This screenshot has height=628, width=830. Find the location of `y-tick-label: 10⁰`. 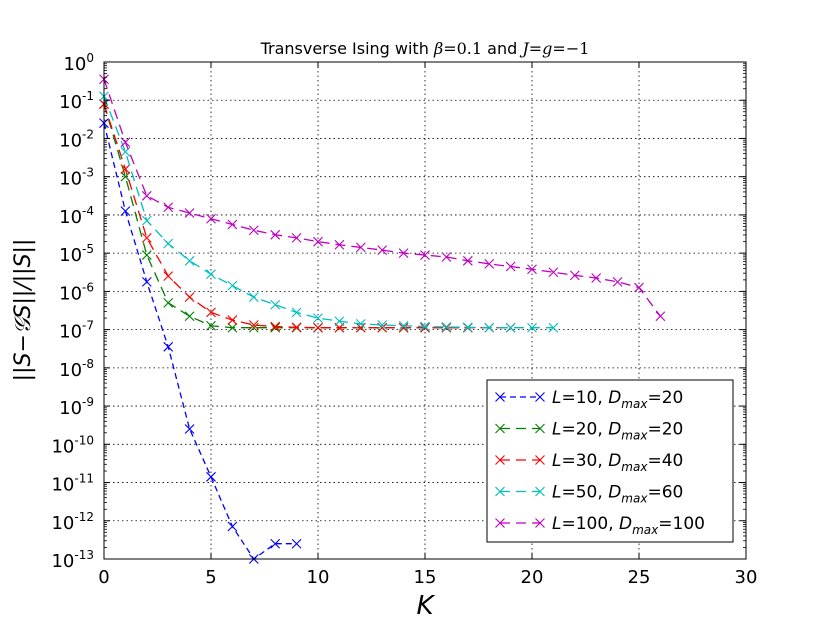

y-tick-label: 10⁰ is located at coordinates (78, 63).